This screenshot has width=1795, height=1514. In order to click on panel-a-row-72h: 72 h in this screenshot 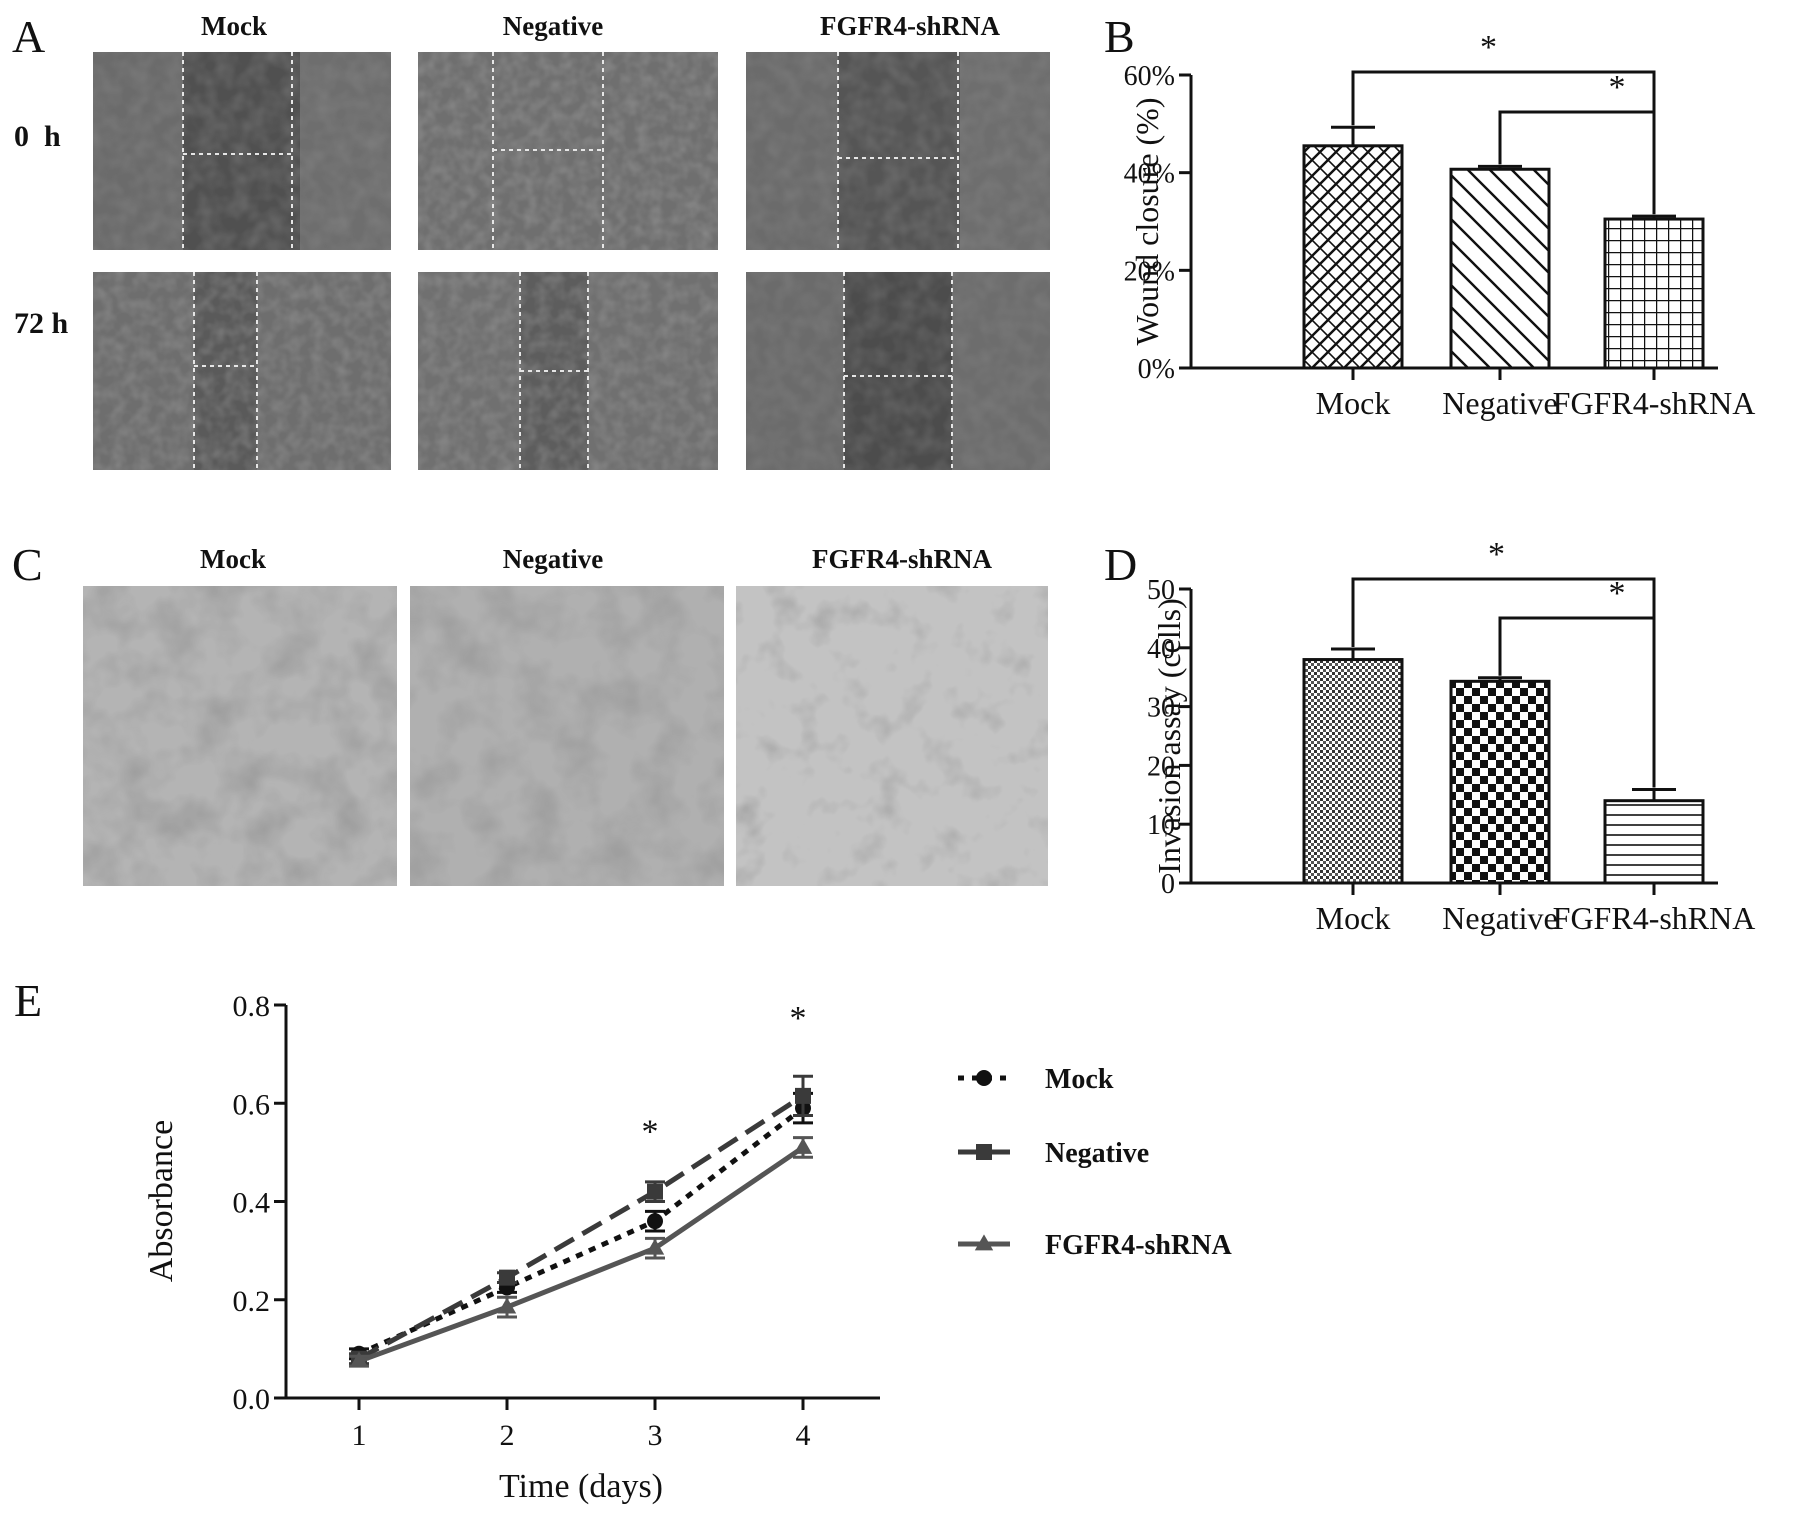, I will do `click(41, 323)`.